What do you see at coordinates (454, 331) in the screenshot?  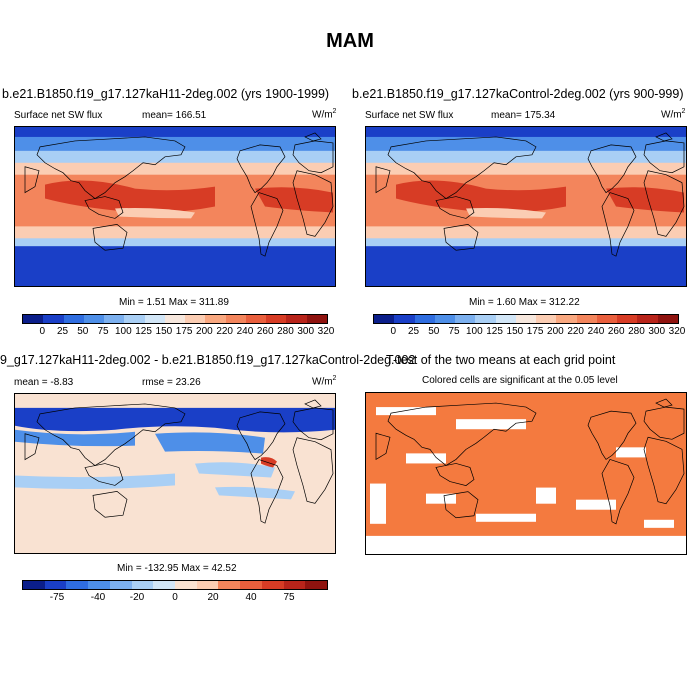 I see `colorbar-tick-label: 75` at bounding box center [454, 331].